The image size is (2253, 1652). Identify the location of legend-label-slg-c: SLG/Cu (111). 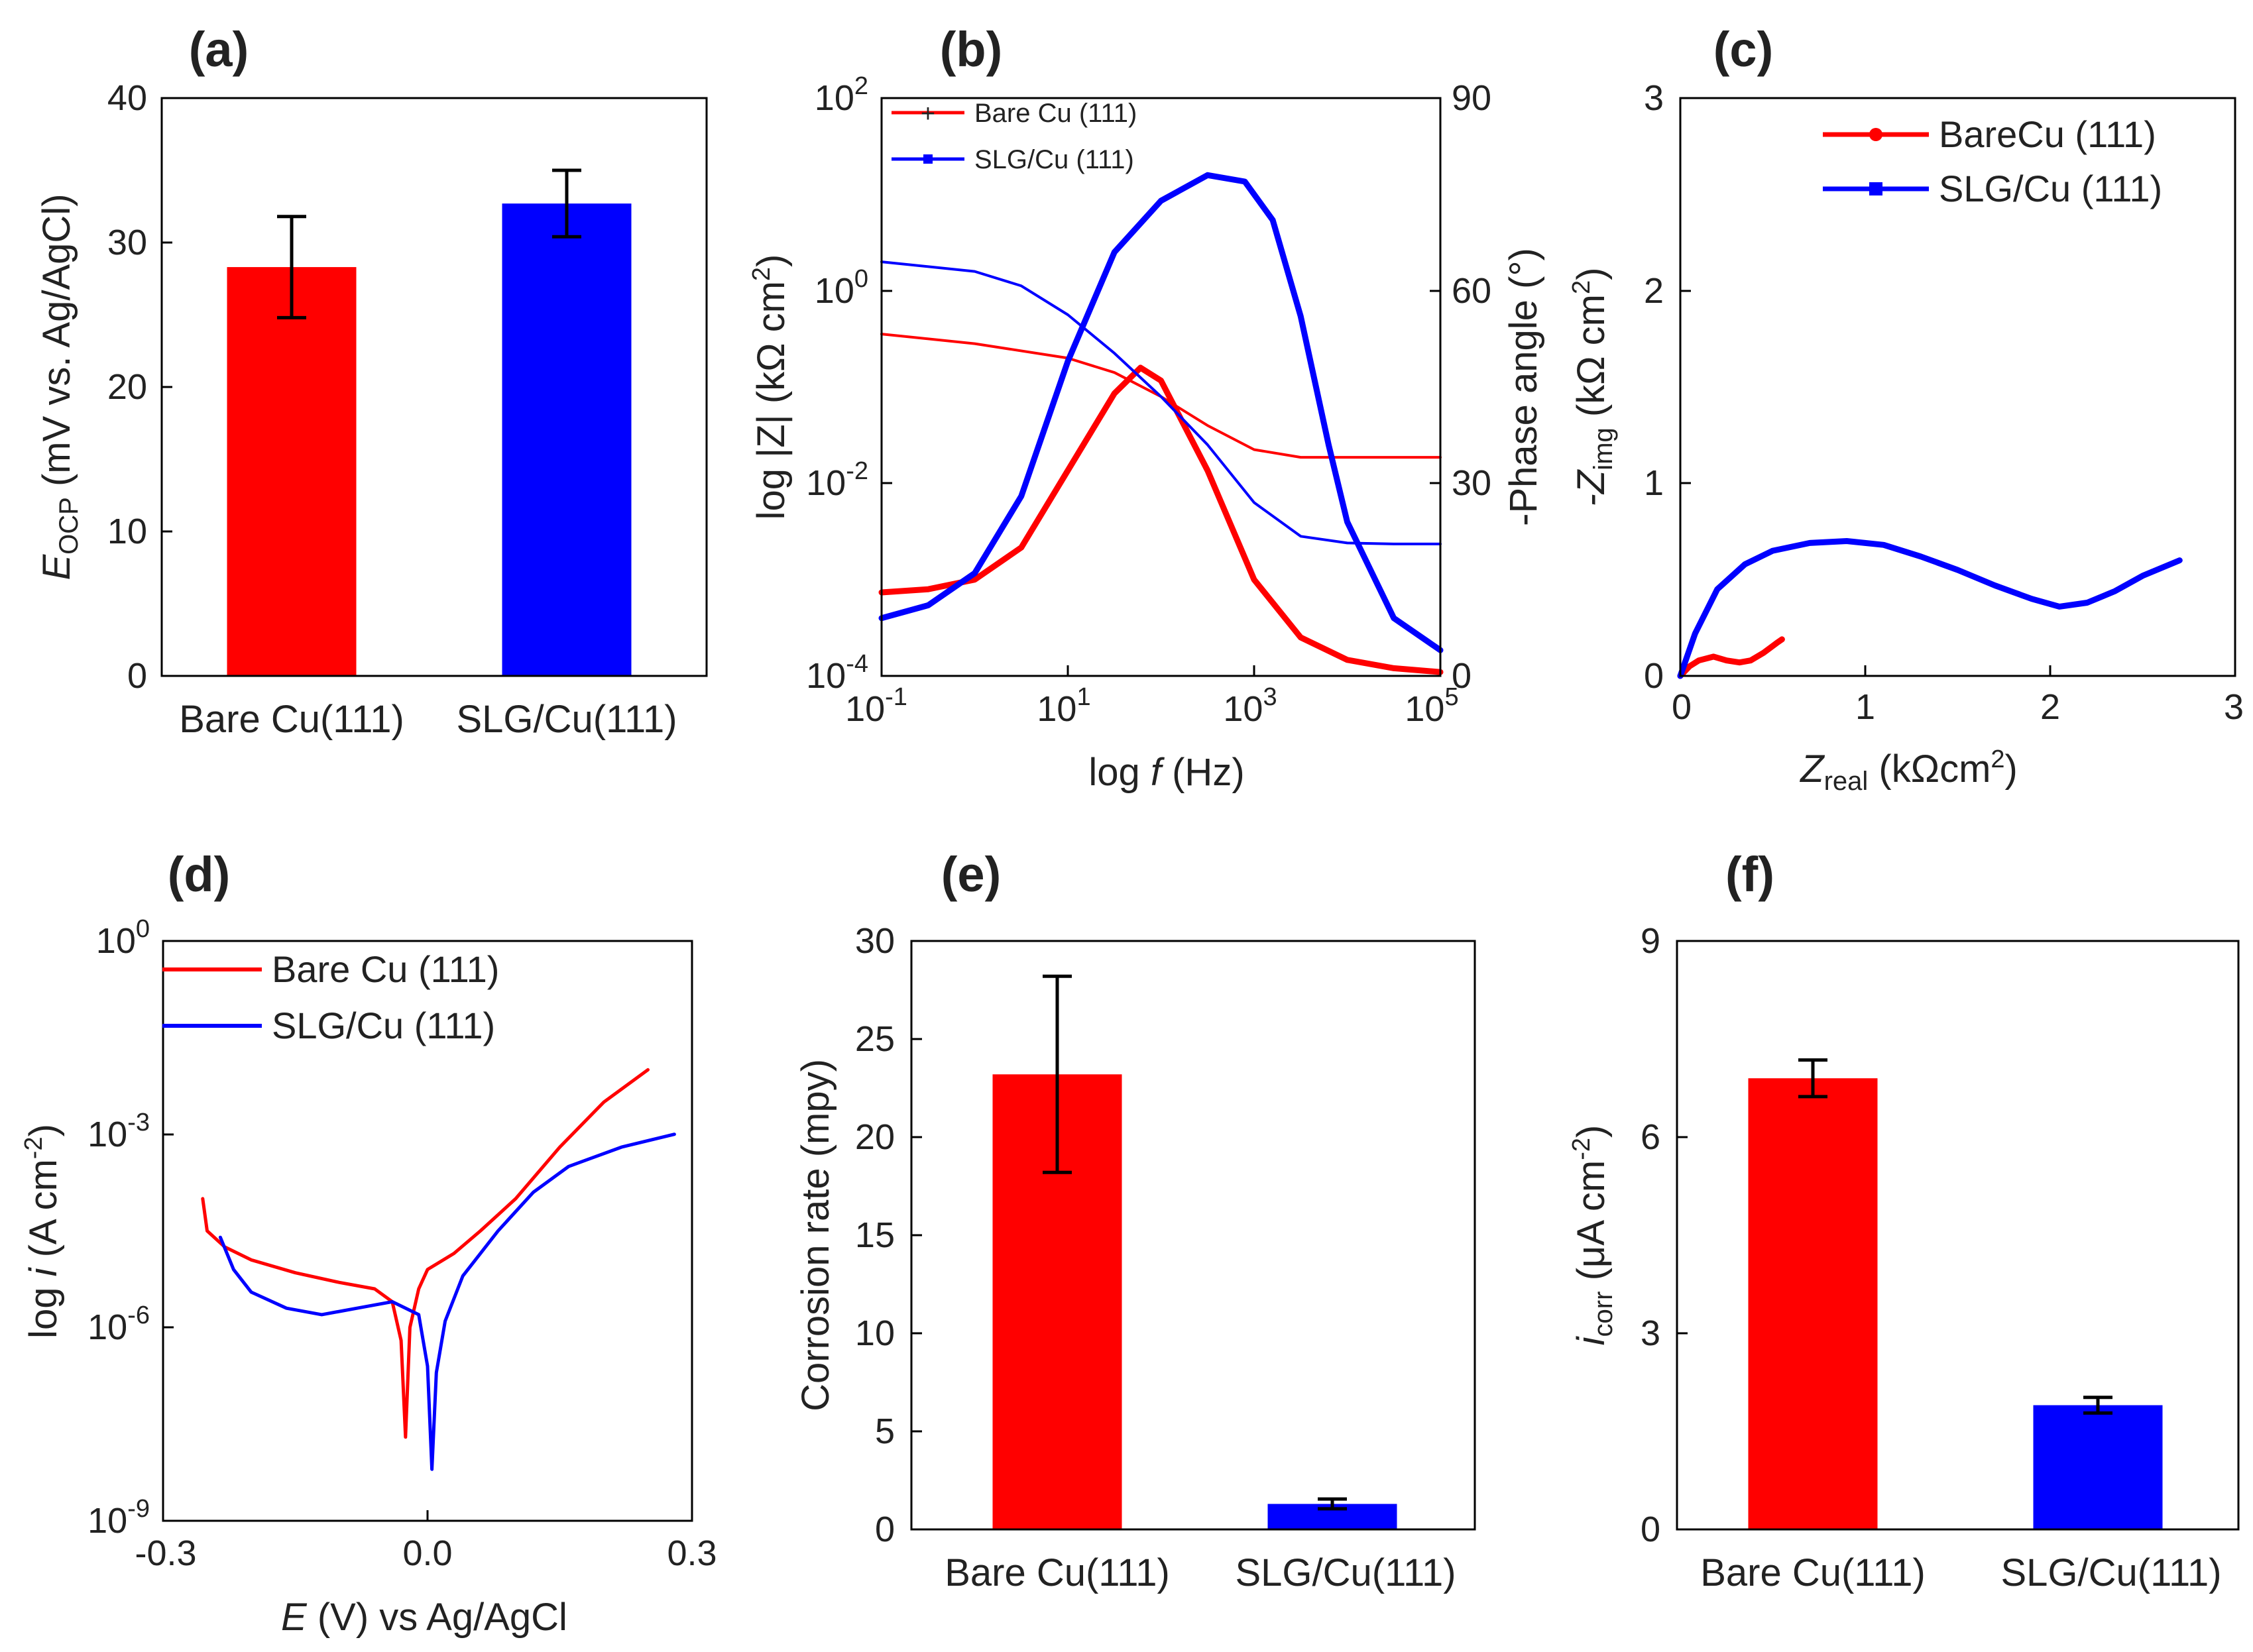
(2050, 188).